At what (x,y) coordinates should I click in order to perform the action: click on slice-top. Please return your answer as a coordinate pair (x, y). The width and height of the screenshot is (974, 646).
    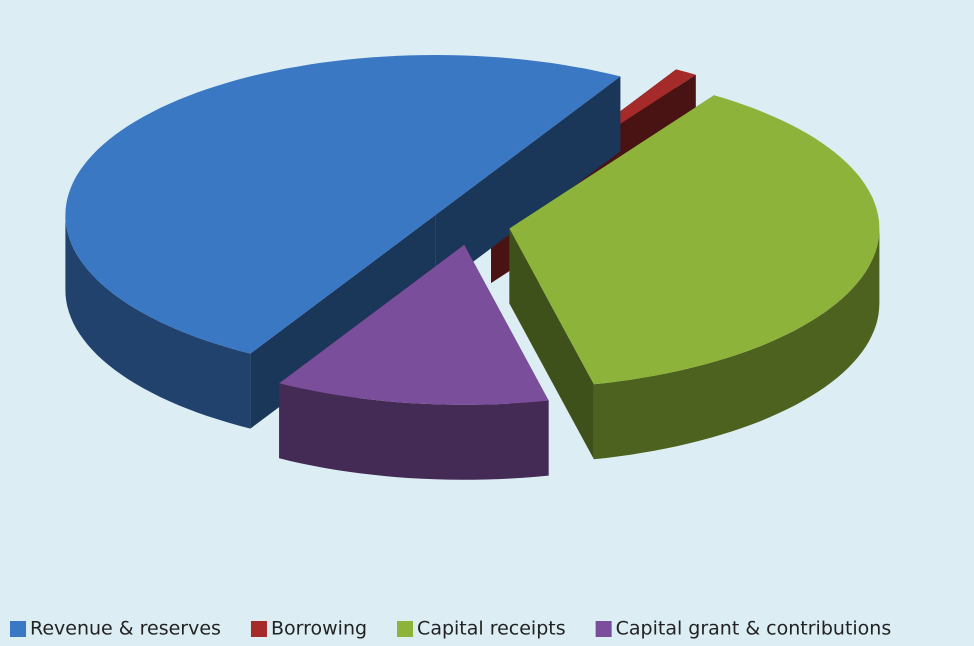
    Looking at the image, I should click on (414, 324).